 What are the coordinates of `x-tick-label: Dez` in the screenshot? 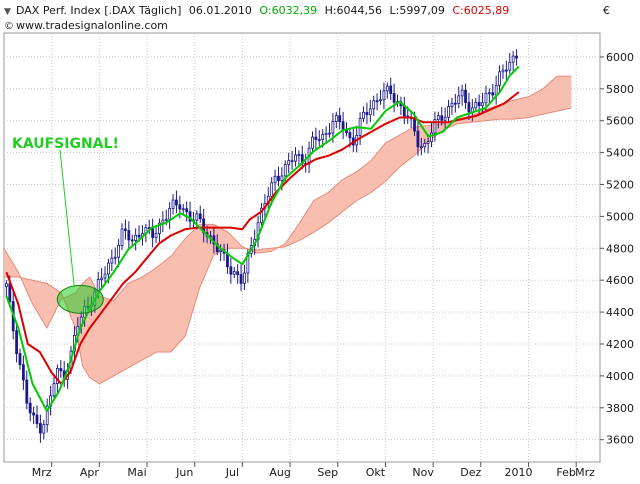 It's located at (470, 472).